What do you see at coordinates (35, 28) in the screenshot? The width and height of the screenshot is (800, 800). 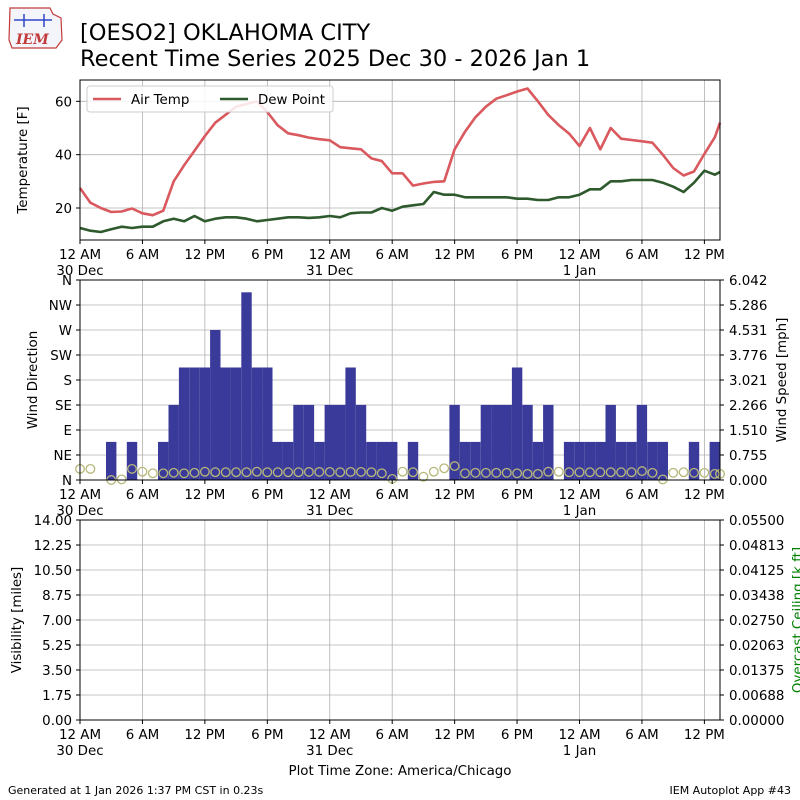 I see `iem-logo: IEM` at bounding box center [35, 28].